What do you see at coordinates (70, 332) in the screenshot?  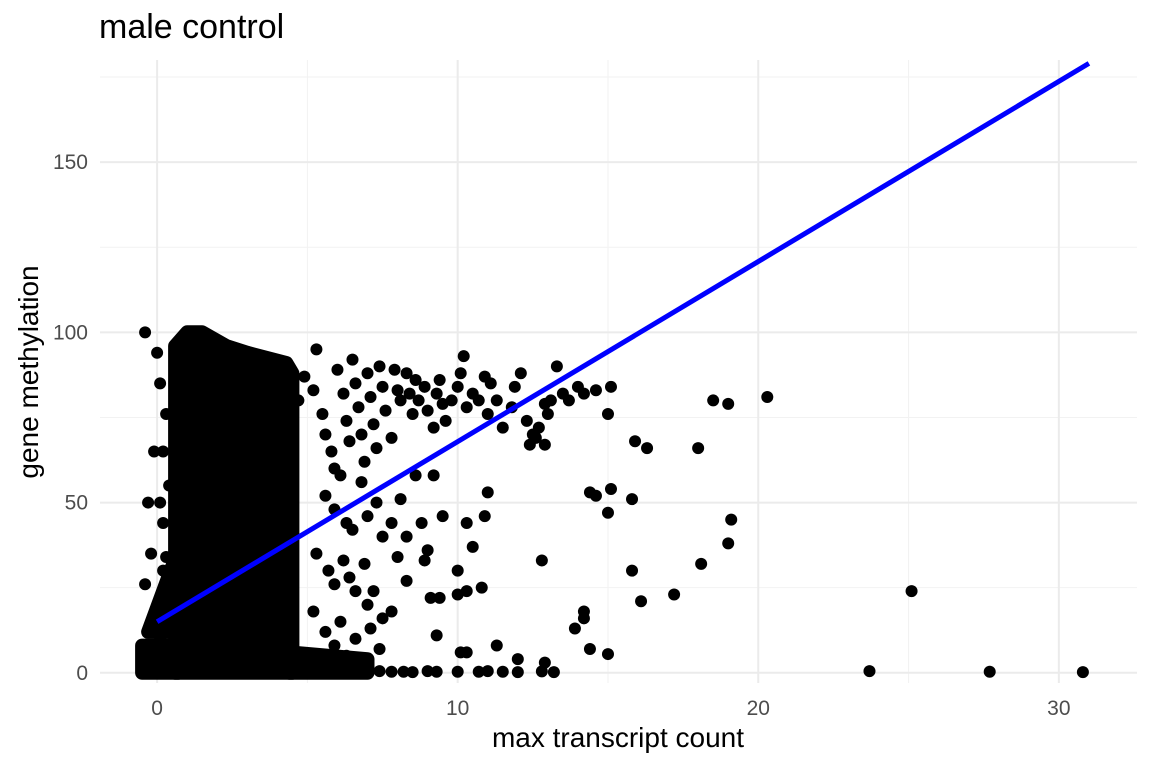 I see `y-tick-label: 100` at bounding box center [70, 332].